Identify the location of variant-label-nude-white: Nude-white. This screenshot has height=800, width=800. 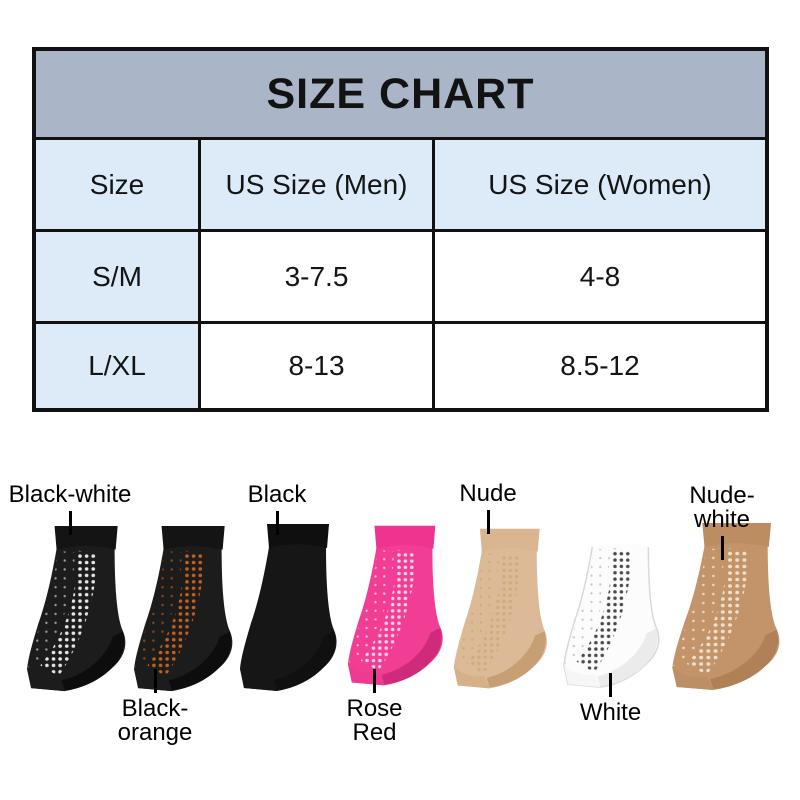
(722, 522).